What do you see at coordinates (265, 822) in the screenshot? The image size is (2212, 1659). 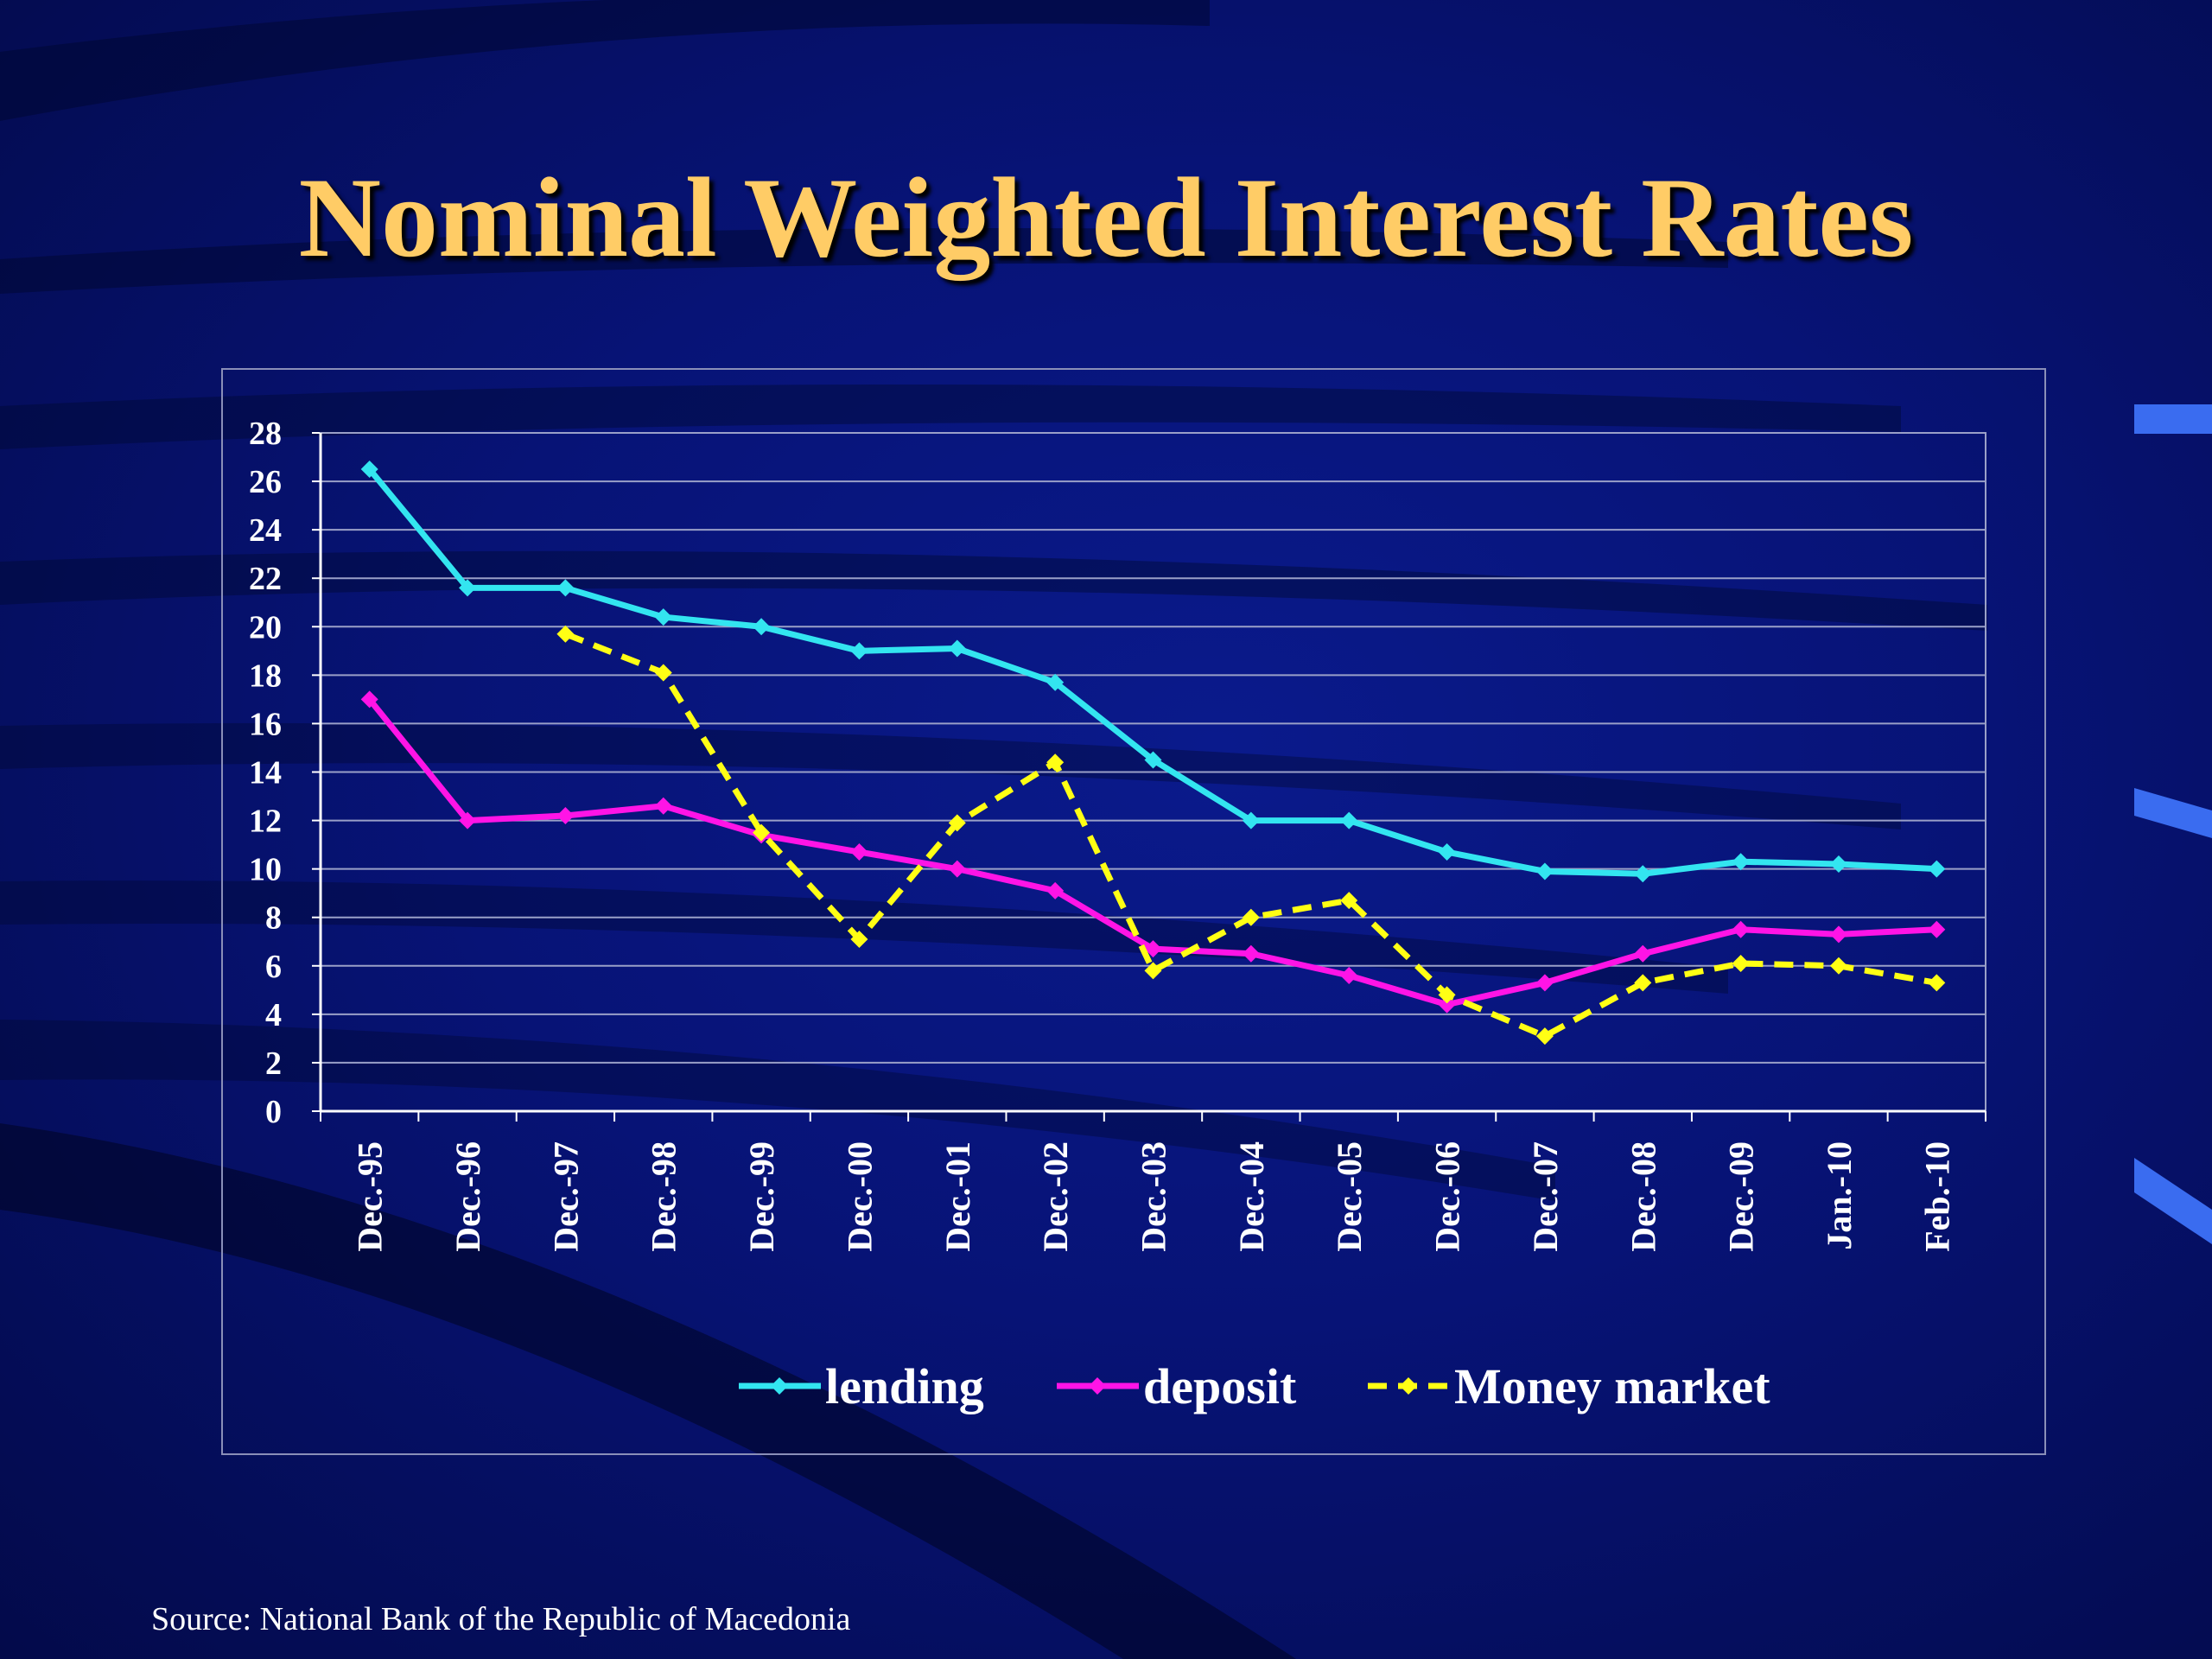 I see `y-tick-label: 12` at bounding box center [265, 822].